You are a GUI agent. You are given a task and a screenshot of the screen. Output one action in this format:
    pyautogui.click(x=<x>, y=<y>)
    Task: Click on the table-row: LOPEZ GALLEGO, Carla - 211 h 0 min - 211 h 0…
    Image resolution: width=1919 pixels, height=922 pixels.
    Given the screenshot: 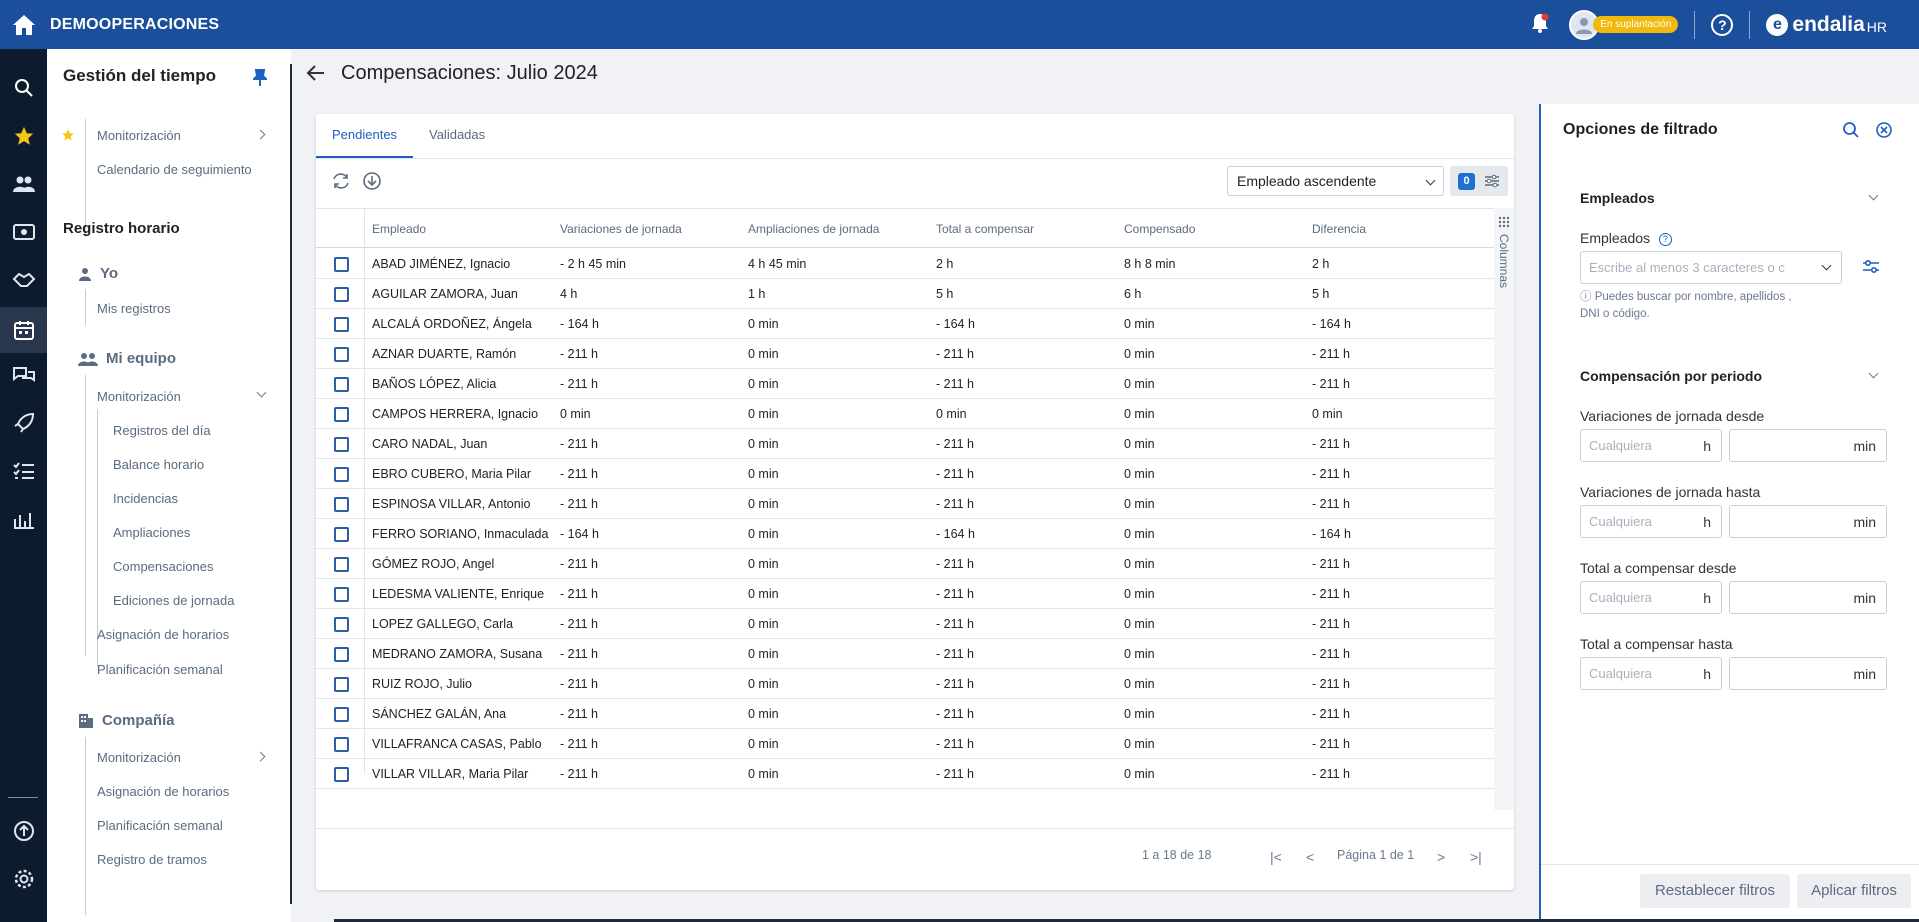 What is the action you would take?
    pyautogui.click(x=905, y=624)
    